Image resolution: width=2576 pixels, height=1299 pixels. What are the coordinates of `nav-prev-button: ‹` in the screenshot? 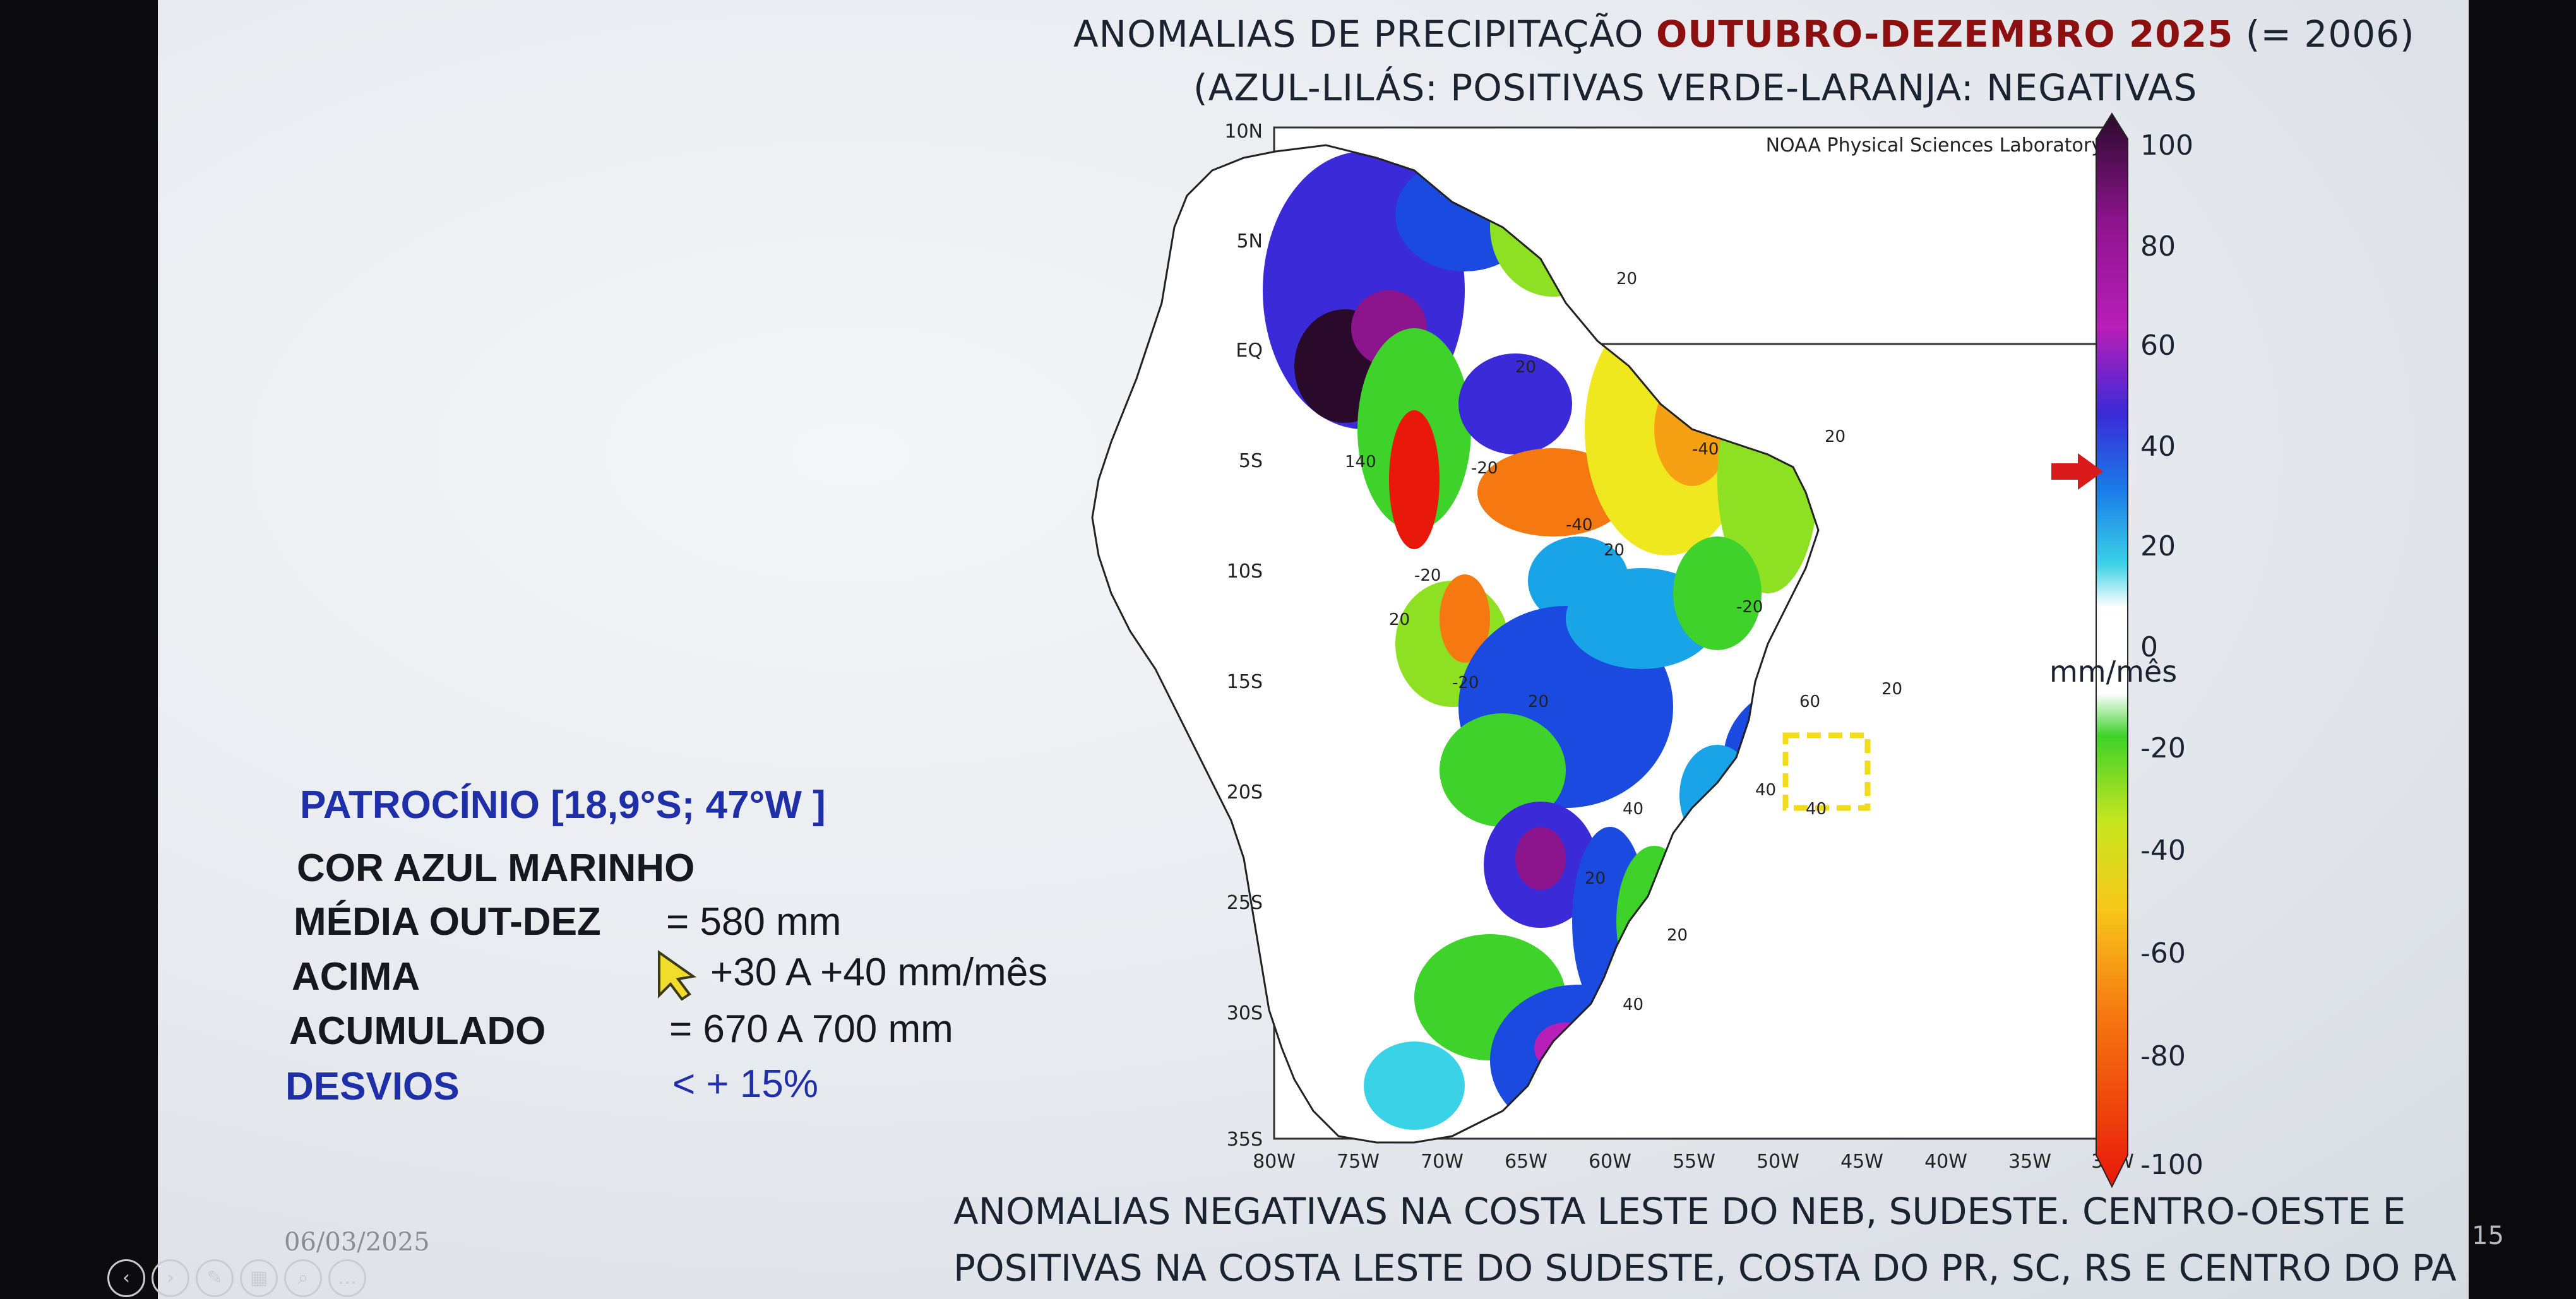 It's located at (126, 1278).